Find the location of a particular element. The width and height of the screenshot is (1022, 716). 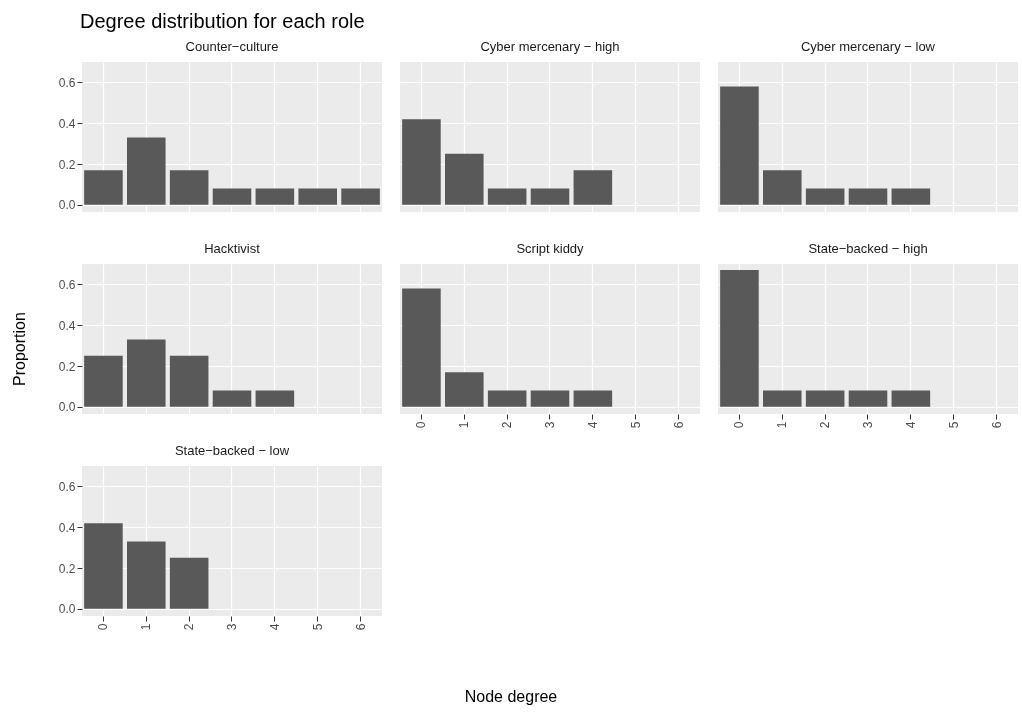

text: Node degree is located at coordinates (511, 697).